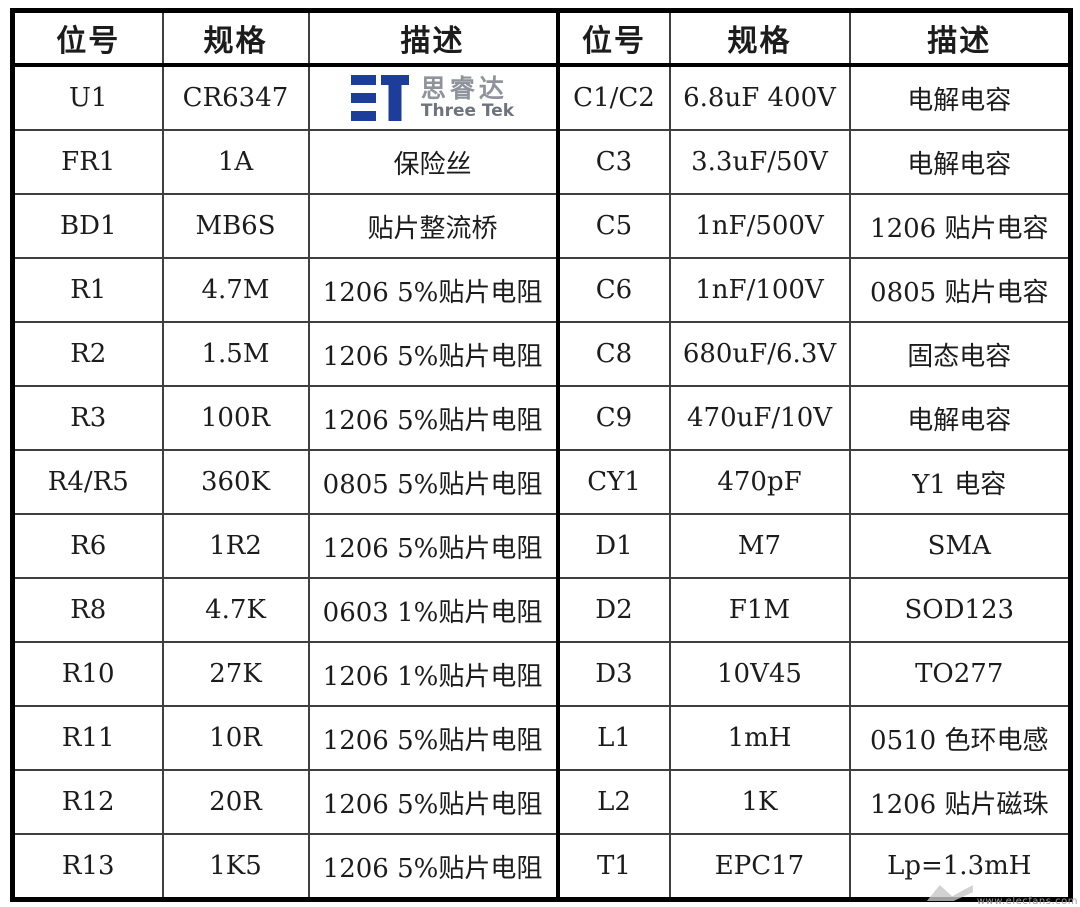 Image resolution: width=1080 pixels, height=907 pixels. I want to click on cell-description: 0510 色环电感, so click(960, 738).